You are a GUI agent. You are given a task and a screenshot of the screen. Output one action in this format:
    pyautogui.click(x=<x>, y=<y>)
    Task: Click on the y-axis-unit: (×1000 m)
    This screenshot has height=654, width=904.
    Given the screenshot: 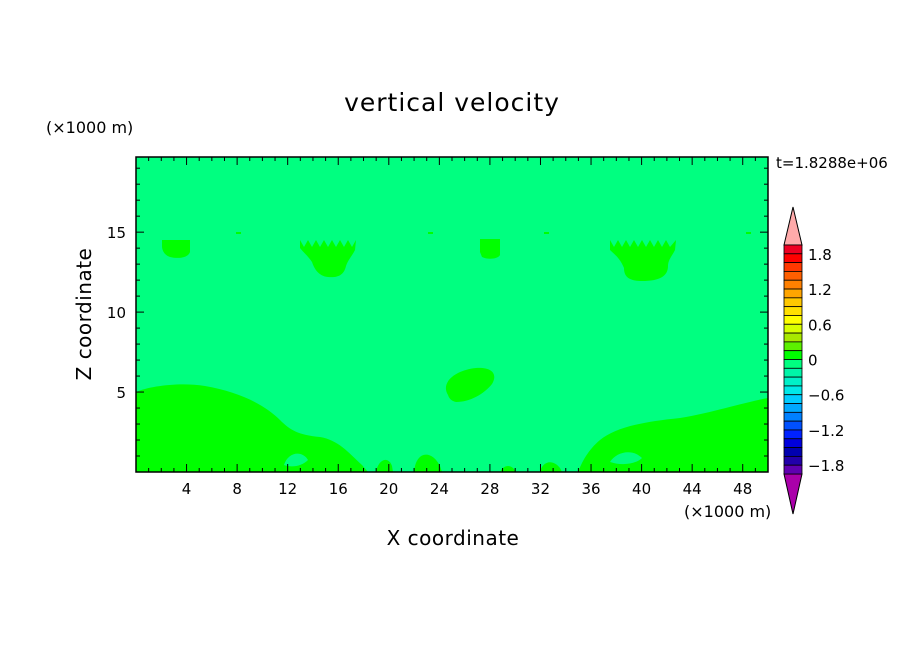 What is the action you would take?
    pyautogui.click(x=90, y=127)
    